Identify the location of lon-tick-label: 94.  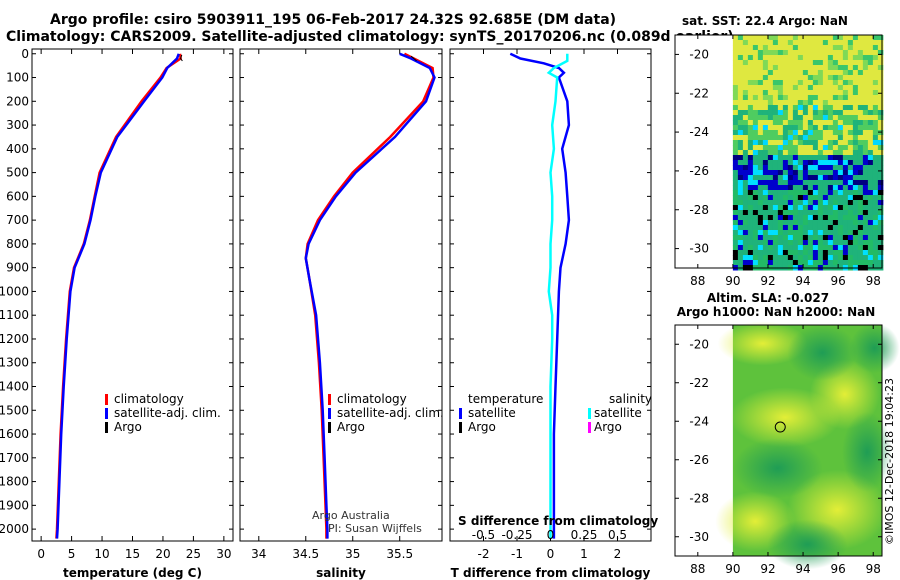
(802, 281).